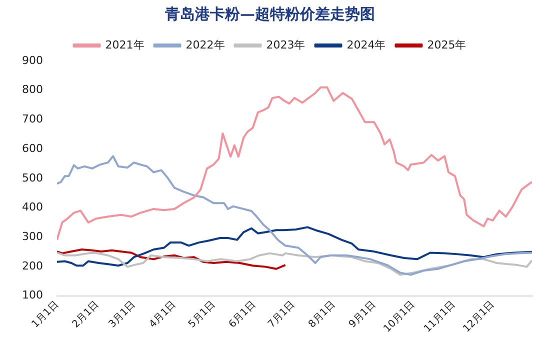 This screenshot has height=342, width=546. Describe the element at coordinates (32, 119) in the screenshot. I see `y-tick-label: 700` at that location.